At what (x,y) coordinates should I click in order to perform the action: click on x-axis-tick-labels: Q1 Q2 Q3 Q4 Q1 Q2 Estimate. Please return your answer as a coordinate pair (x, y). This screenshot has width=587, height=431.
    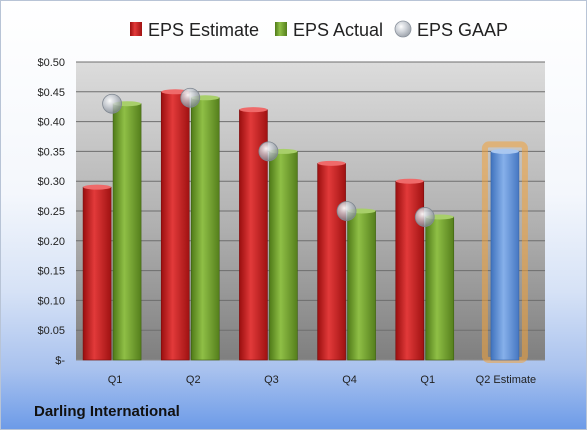
    Looking at the image, I should click on (322, 380).